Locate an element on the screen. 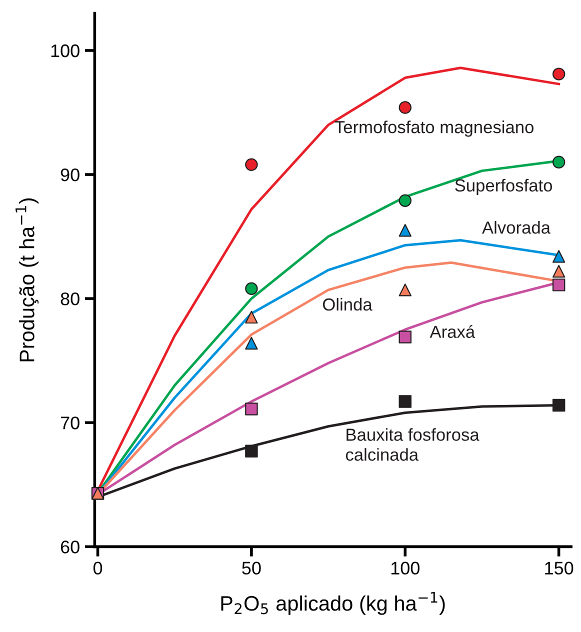 This screenshot has height=632, width=581. y-tick-label: 90 is located at coordinates (70, 175).